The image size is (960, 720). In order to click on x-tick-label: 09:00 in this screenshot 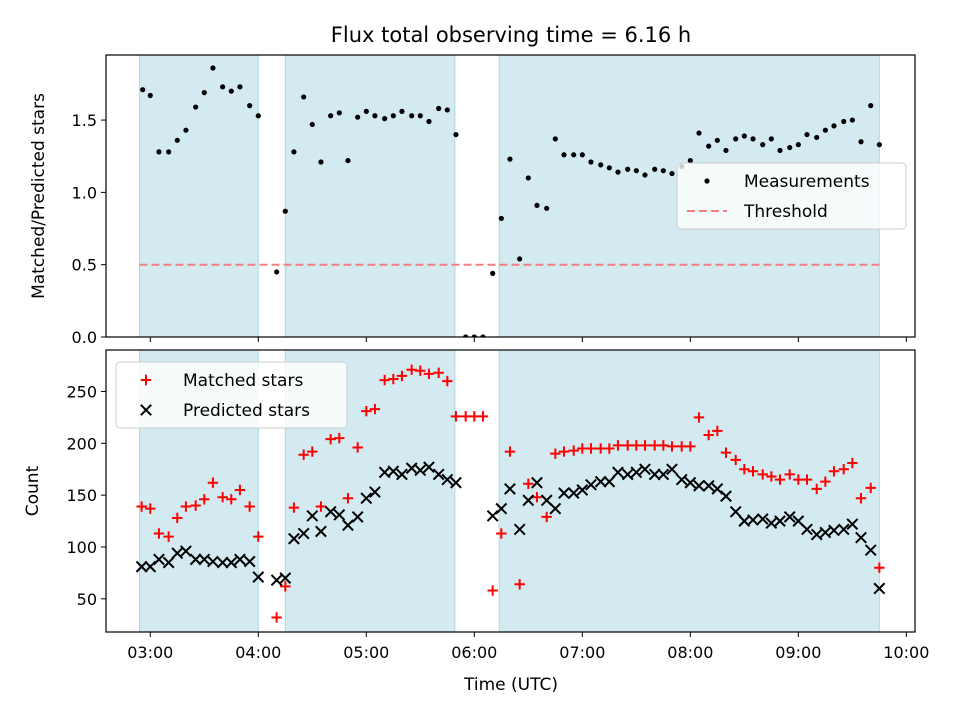, I will do `click(798, 652)`.